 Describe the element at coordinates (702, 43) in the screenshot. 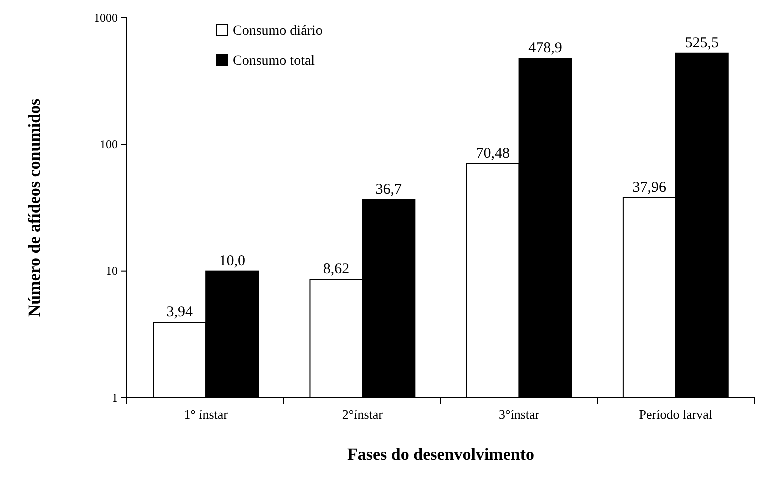

I see `data-label: 525,5` at that location.